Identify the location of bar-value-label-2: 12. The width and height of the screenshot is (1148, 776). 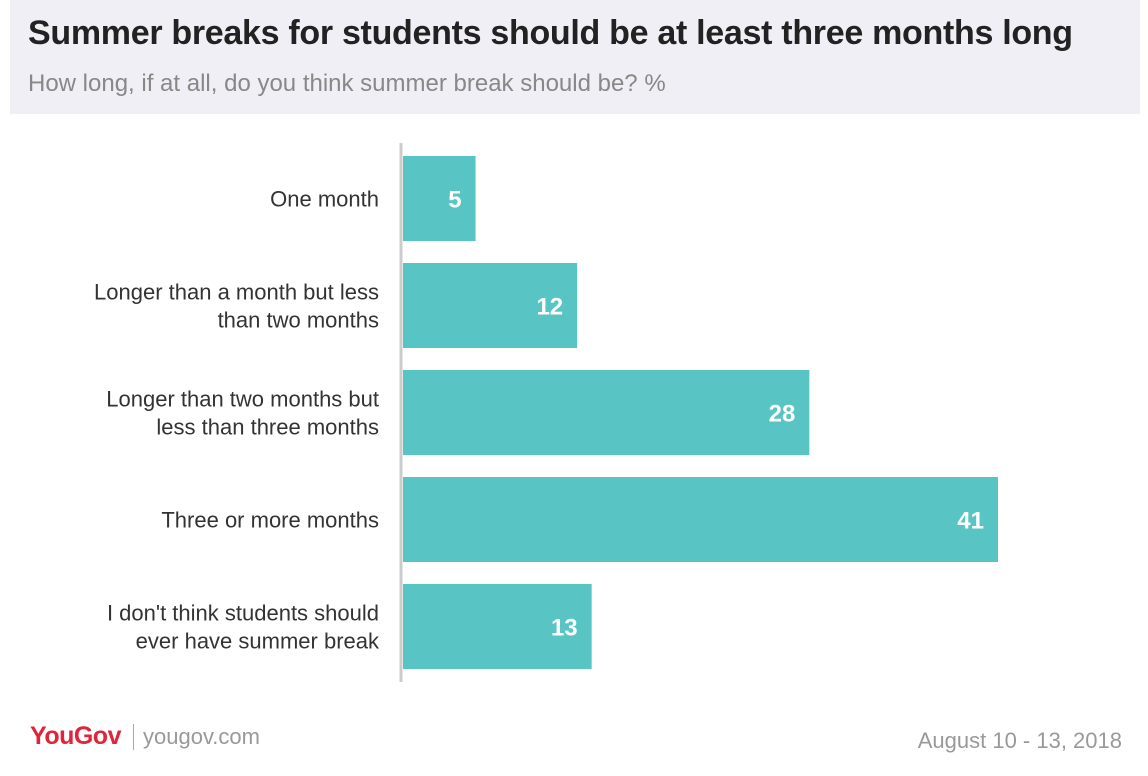
(549, 307).